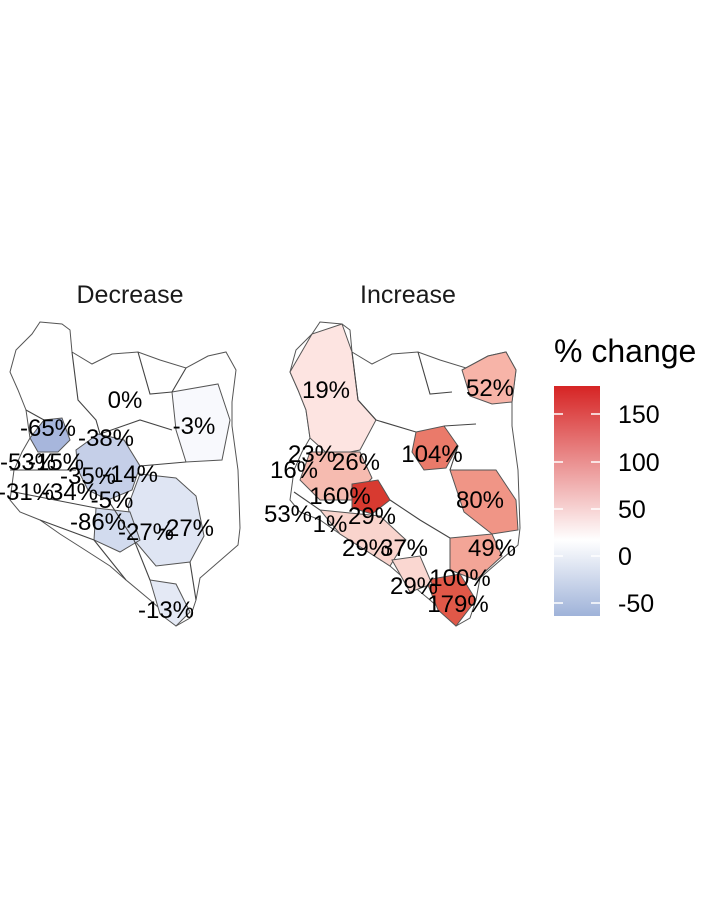  What do you see at coordinates (356, 462) in the screenshot?
I see `increase-label: 26%` at bounding box center [356, 462].